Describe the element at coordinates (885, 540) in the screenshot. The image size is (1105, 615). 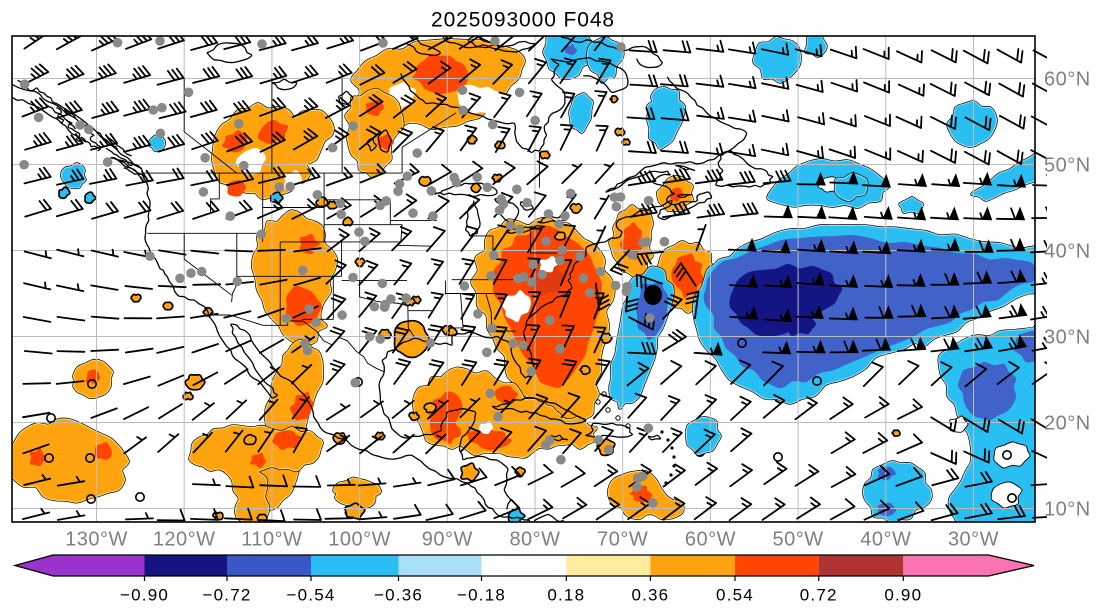
I see `svg-text: 40°W` at that location.